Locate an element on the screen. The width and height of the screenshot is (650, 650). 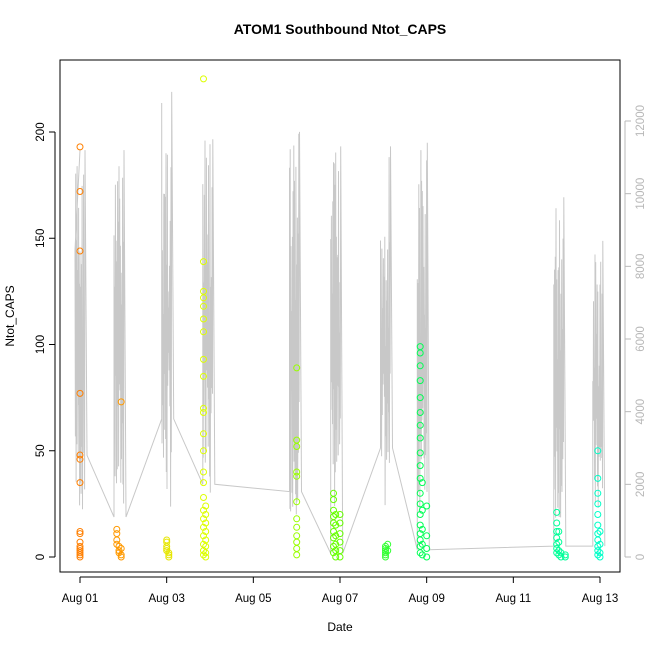
x-tick-label: Aug 03 is located at coordinates (166, 599).